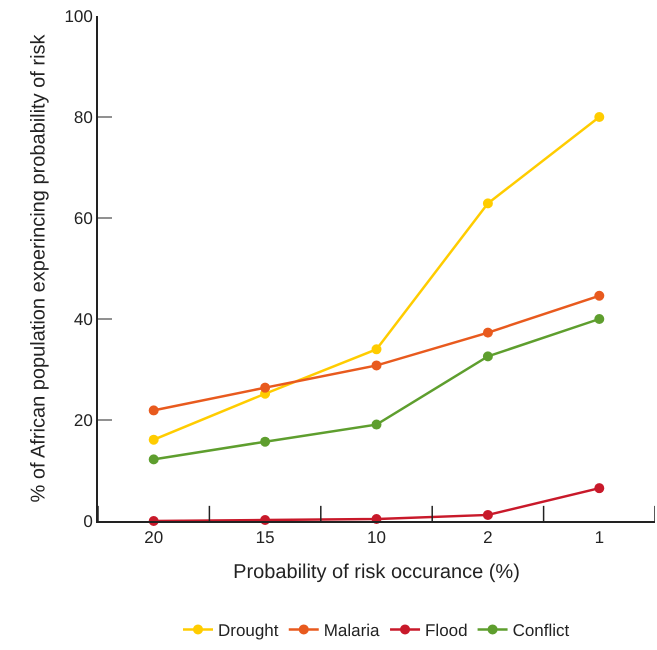 This screenshot has width=657, height=650. I want to click on x-tick-label: 2, so click(488, 538).